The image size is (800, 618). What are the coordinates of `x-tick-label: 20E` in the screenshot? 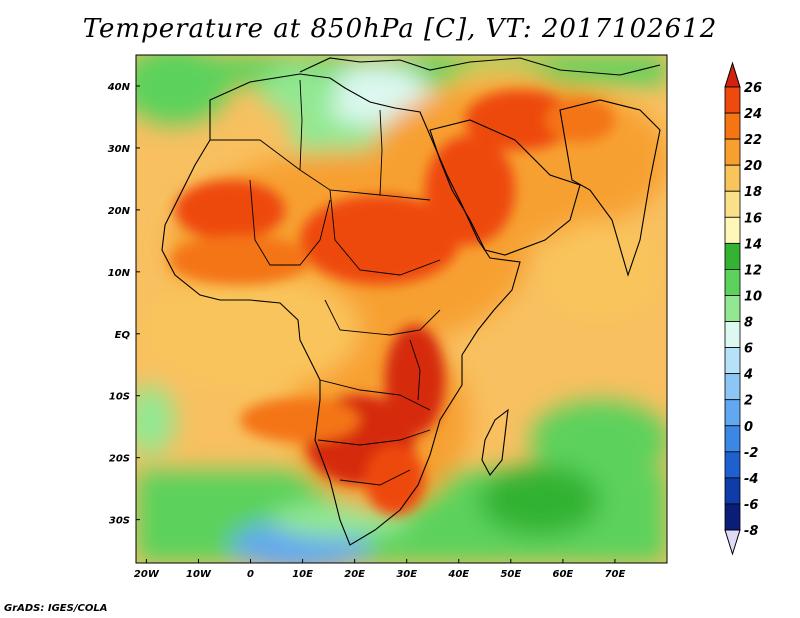 It's located at (354, 574).